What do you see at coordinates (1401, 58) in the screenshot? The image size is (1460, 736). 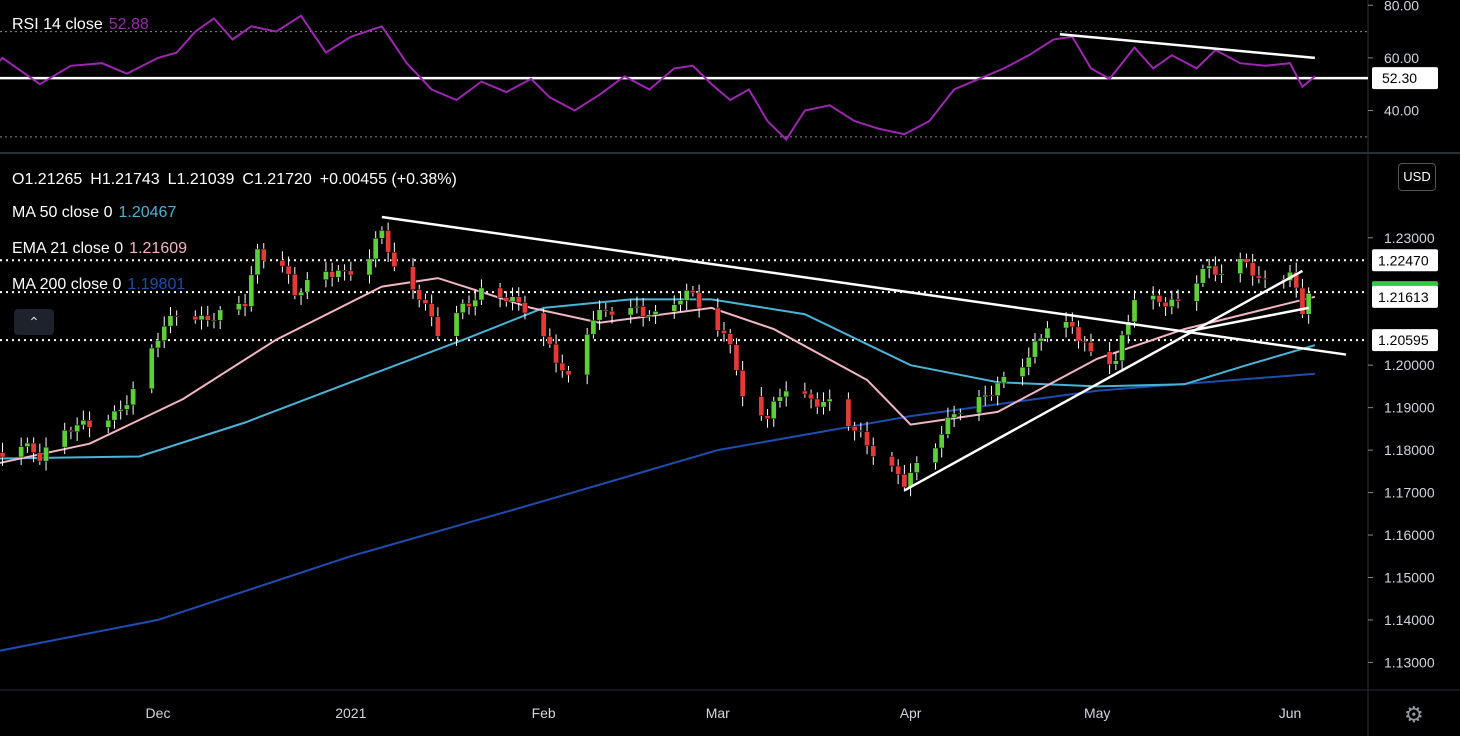 I see `rsi-axis-tick-label: 60.00` at bounding box center [1401, 58].